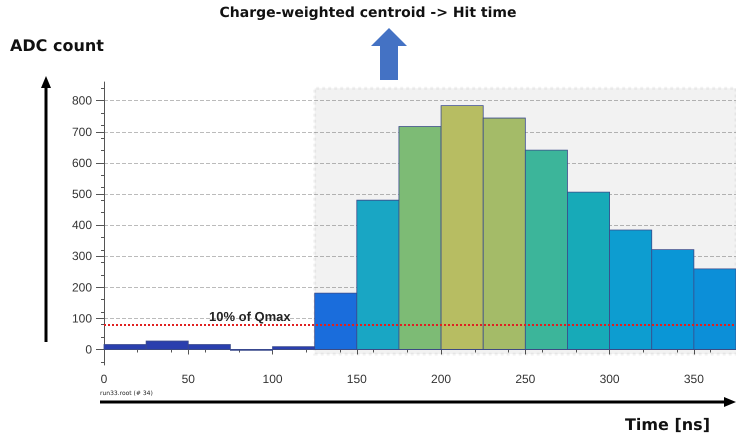 The width and height of the screenshot is (736, 441). What do you see at coordinates (694, 379) in the screenshot?
I see `x-tick-label: 350` at bounding box center [694, 379].